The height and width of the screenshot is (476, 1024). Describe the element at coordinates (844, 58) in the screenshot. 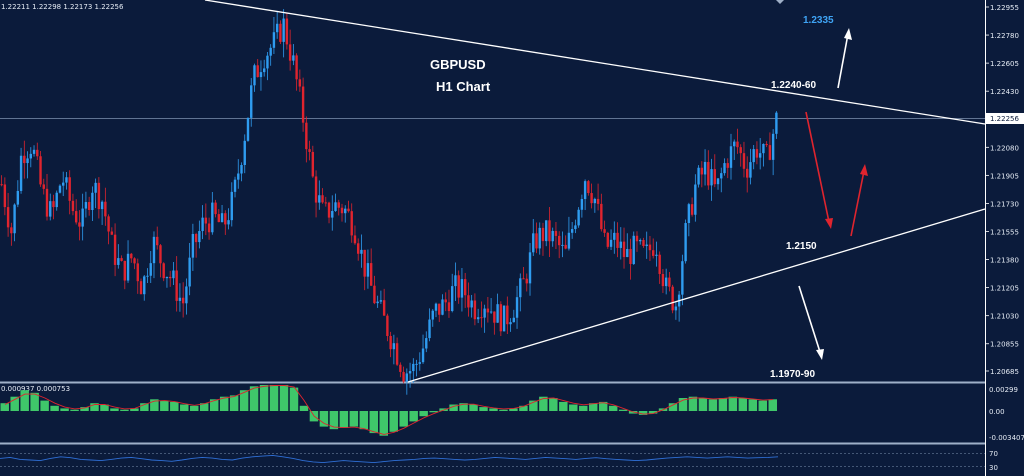

I see `arrow-up-white` at that location.